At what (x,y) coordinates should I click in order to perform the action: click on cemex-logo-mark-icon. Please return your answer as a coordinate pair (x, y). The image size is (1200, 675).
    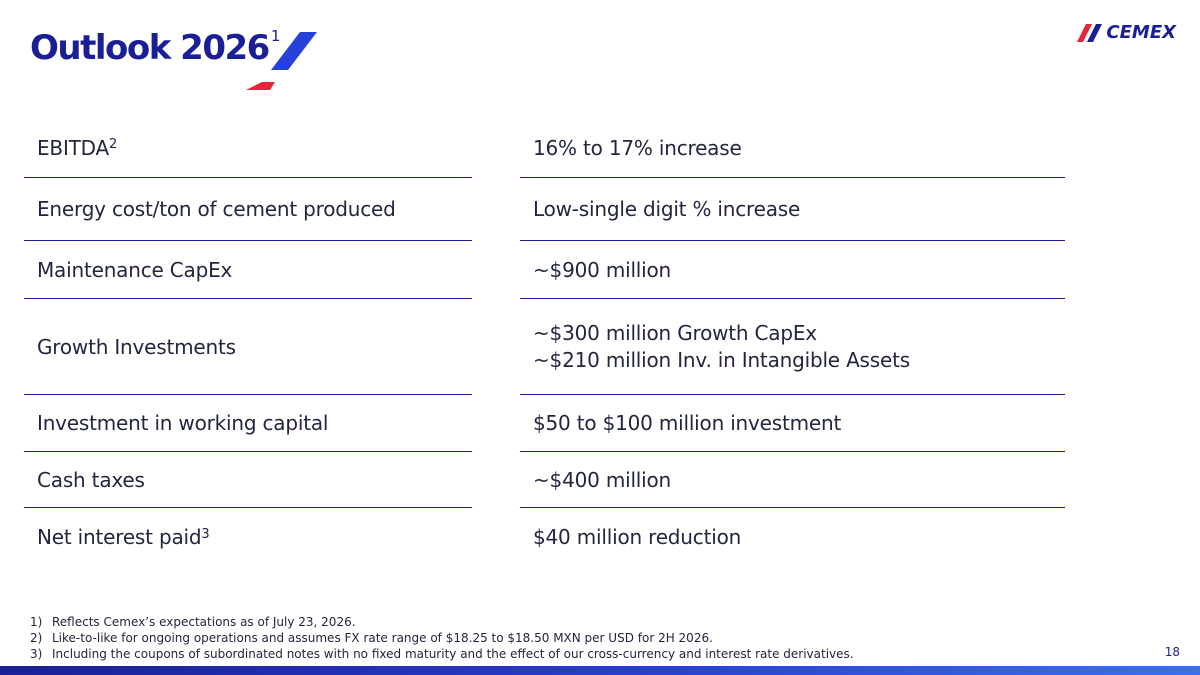
    Looking at the image, I should click on (1090, 32).